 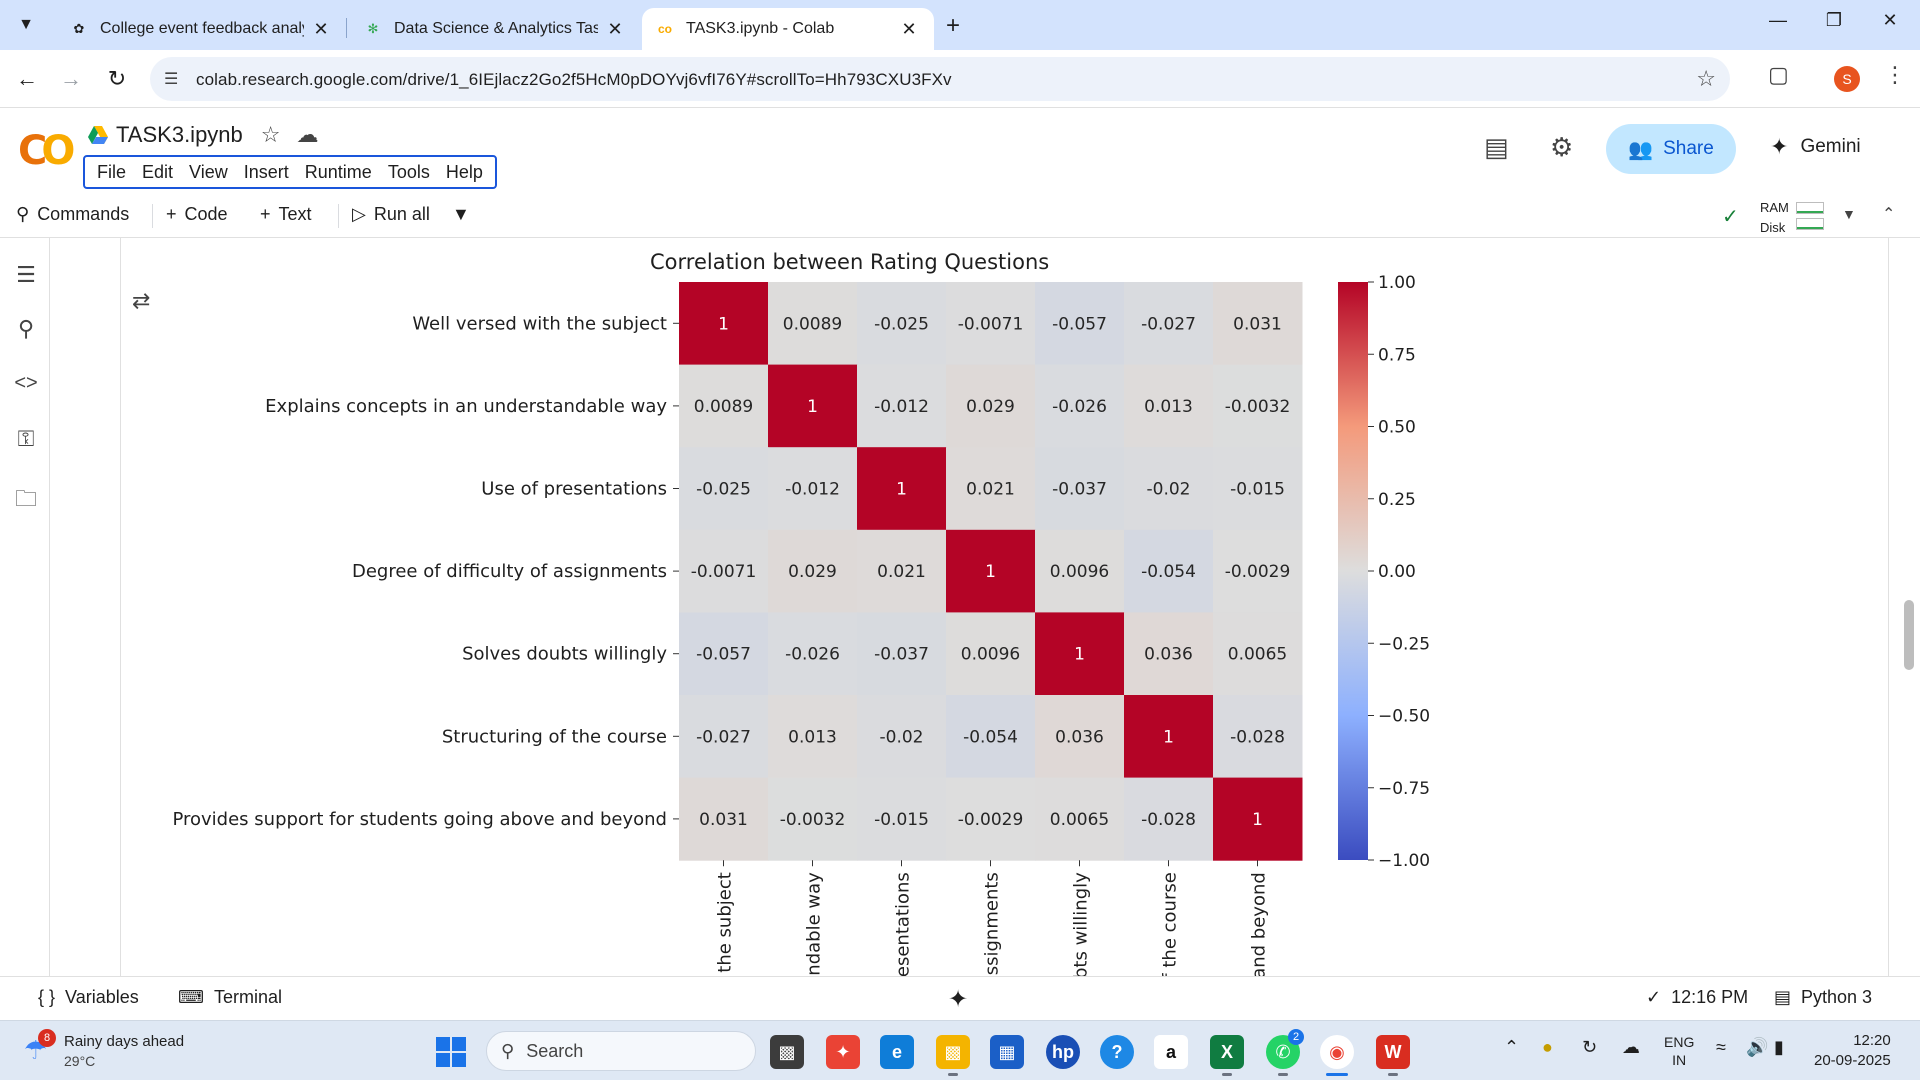 I want to click on start-button, so click(x=451, y=1052).